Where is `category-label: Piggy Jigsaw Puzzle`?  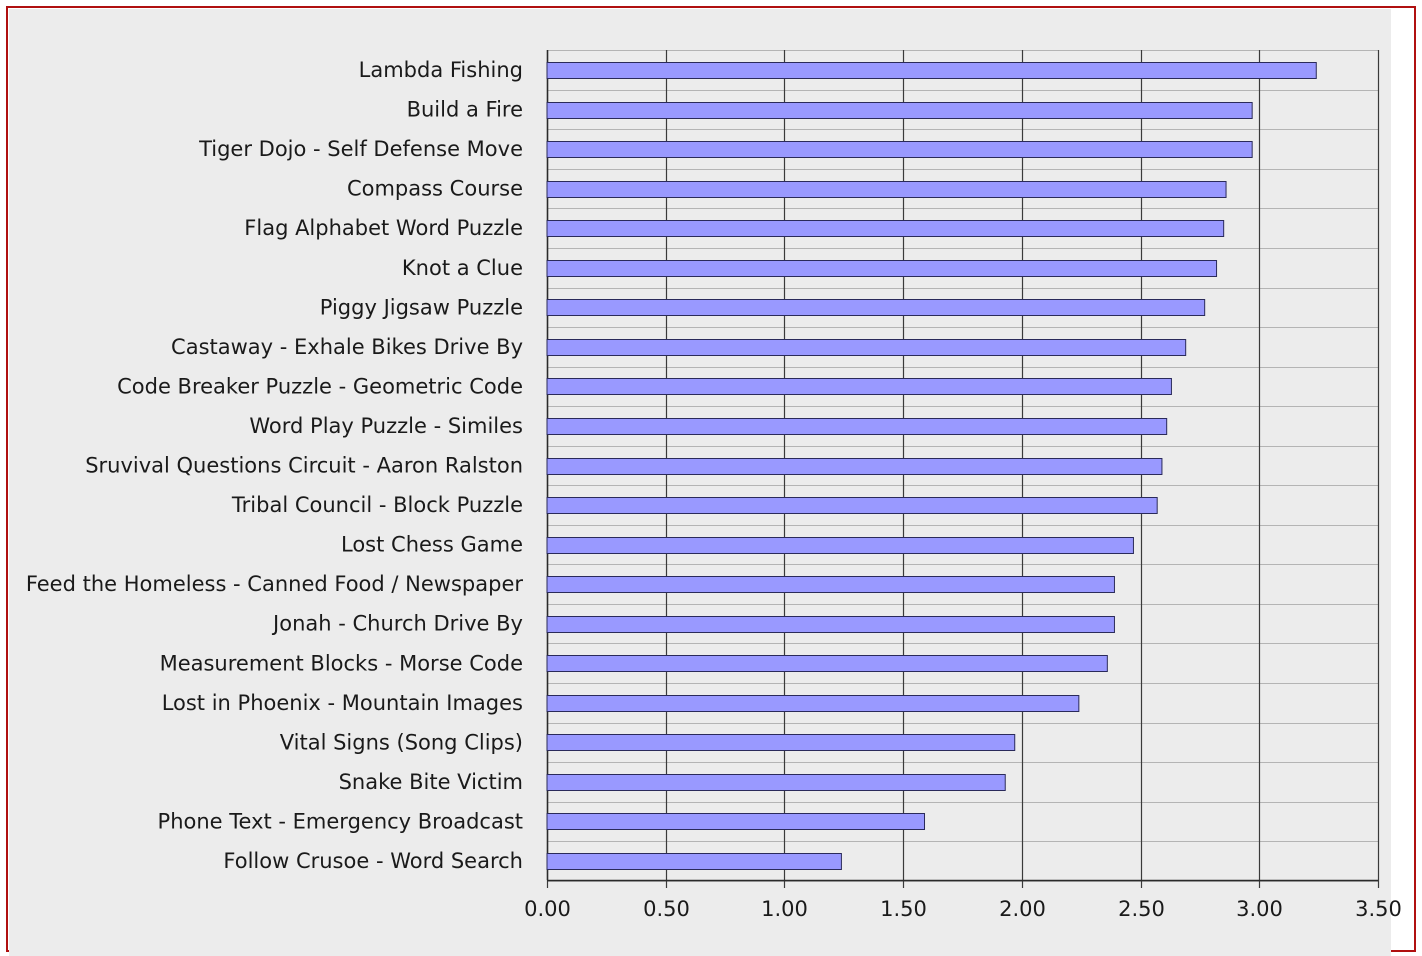 category-label: Piggy Jigsaw Puzzle is located at coordinates (421, 307).